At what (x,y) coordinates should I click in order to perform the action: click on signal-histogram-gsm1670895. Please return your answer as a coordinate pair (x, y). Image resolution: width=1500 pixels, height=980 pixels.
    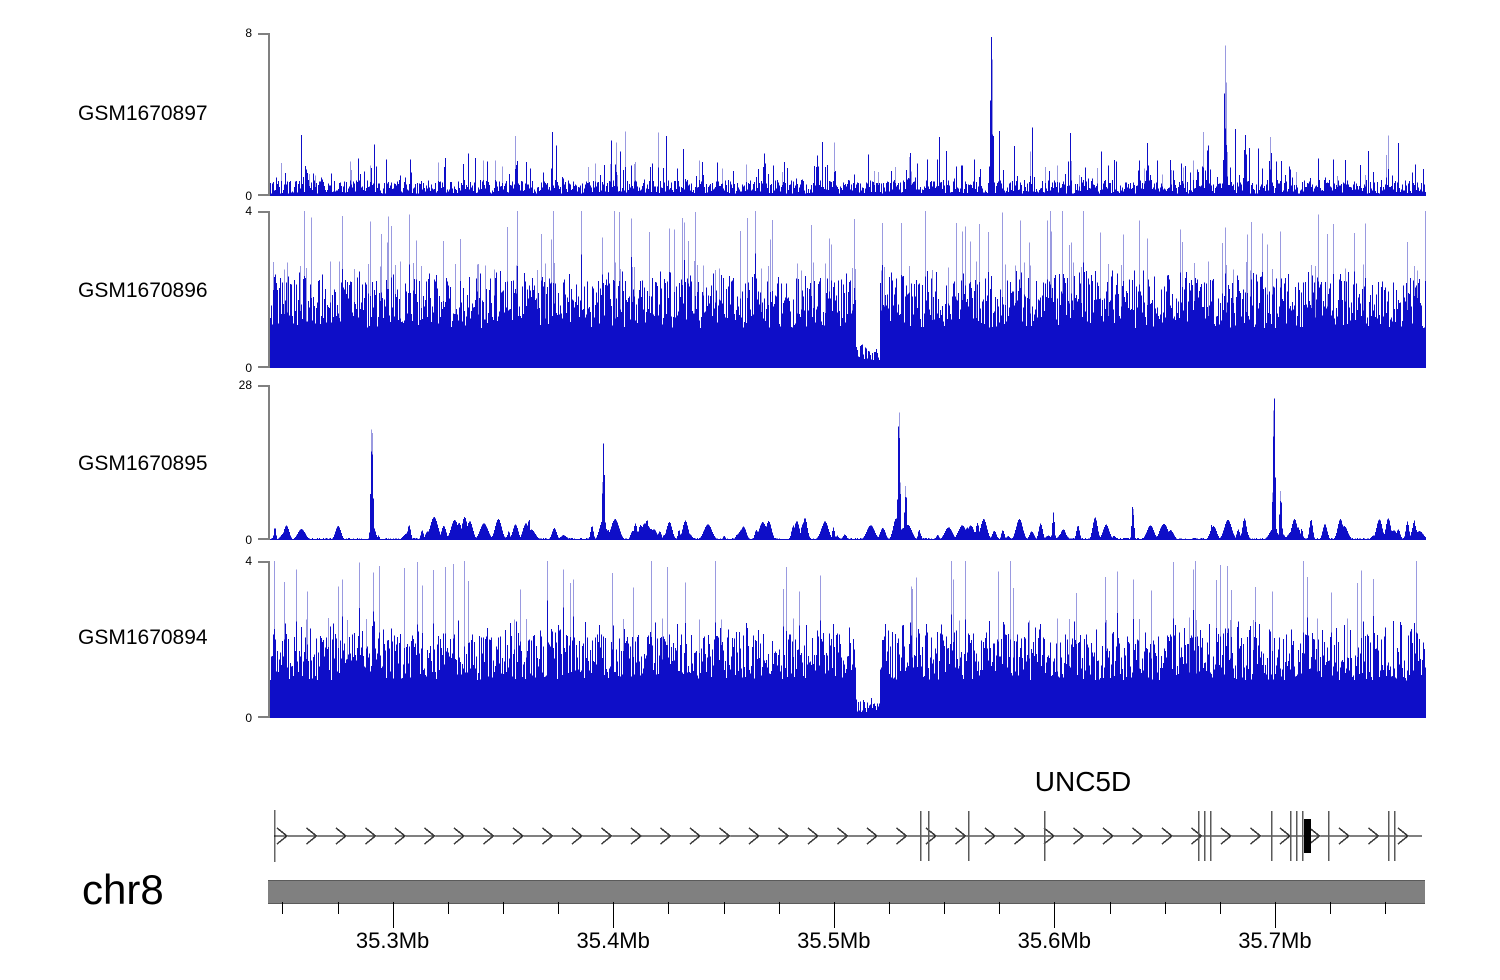
    Looking at the image, I should click on (848, 469).